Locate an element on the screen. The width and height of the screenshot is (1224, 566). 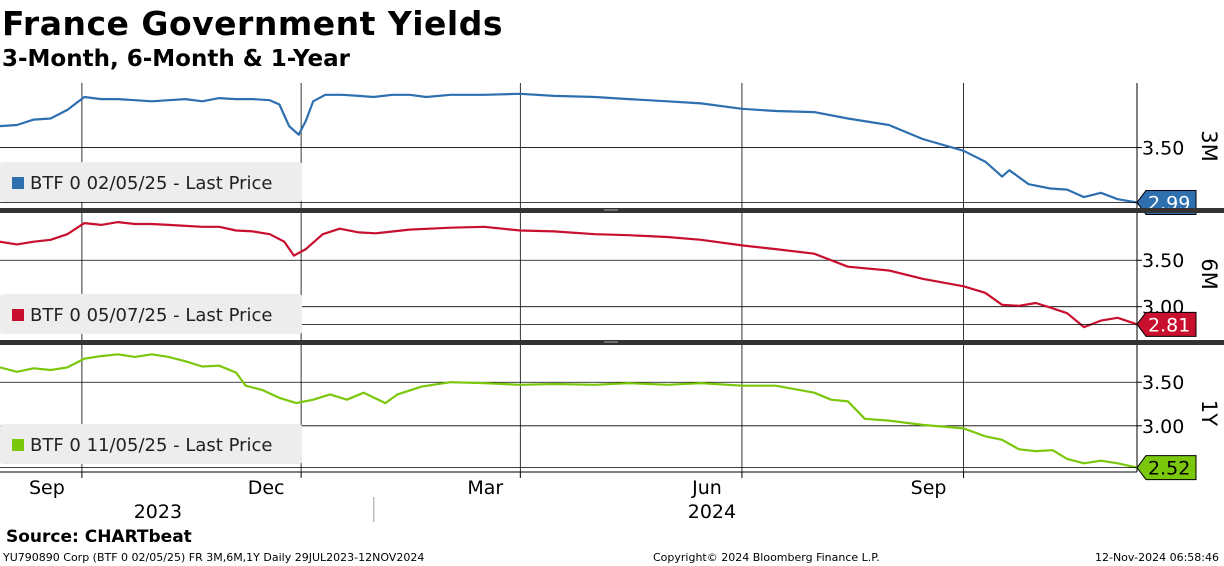
x-tick-label: Mar is located at coordinates (485, 488).